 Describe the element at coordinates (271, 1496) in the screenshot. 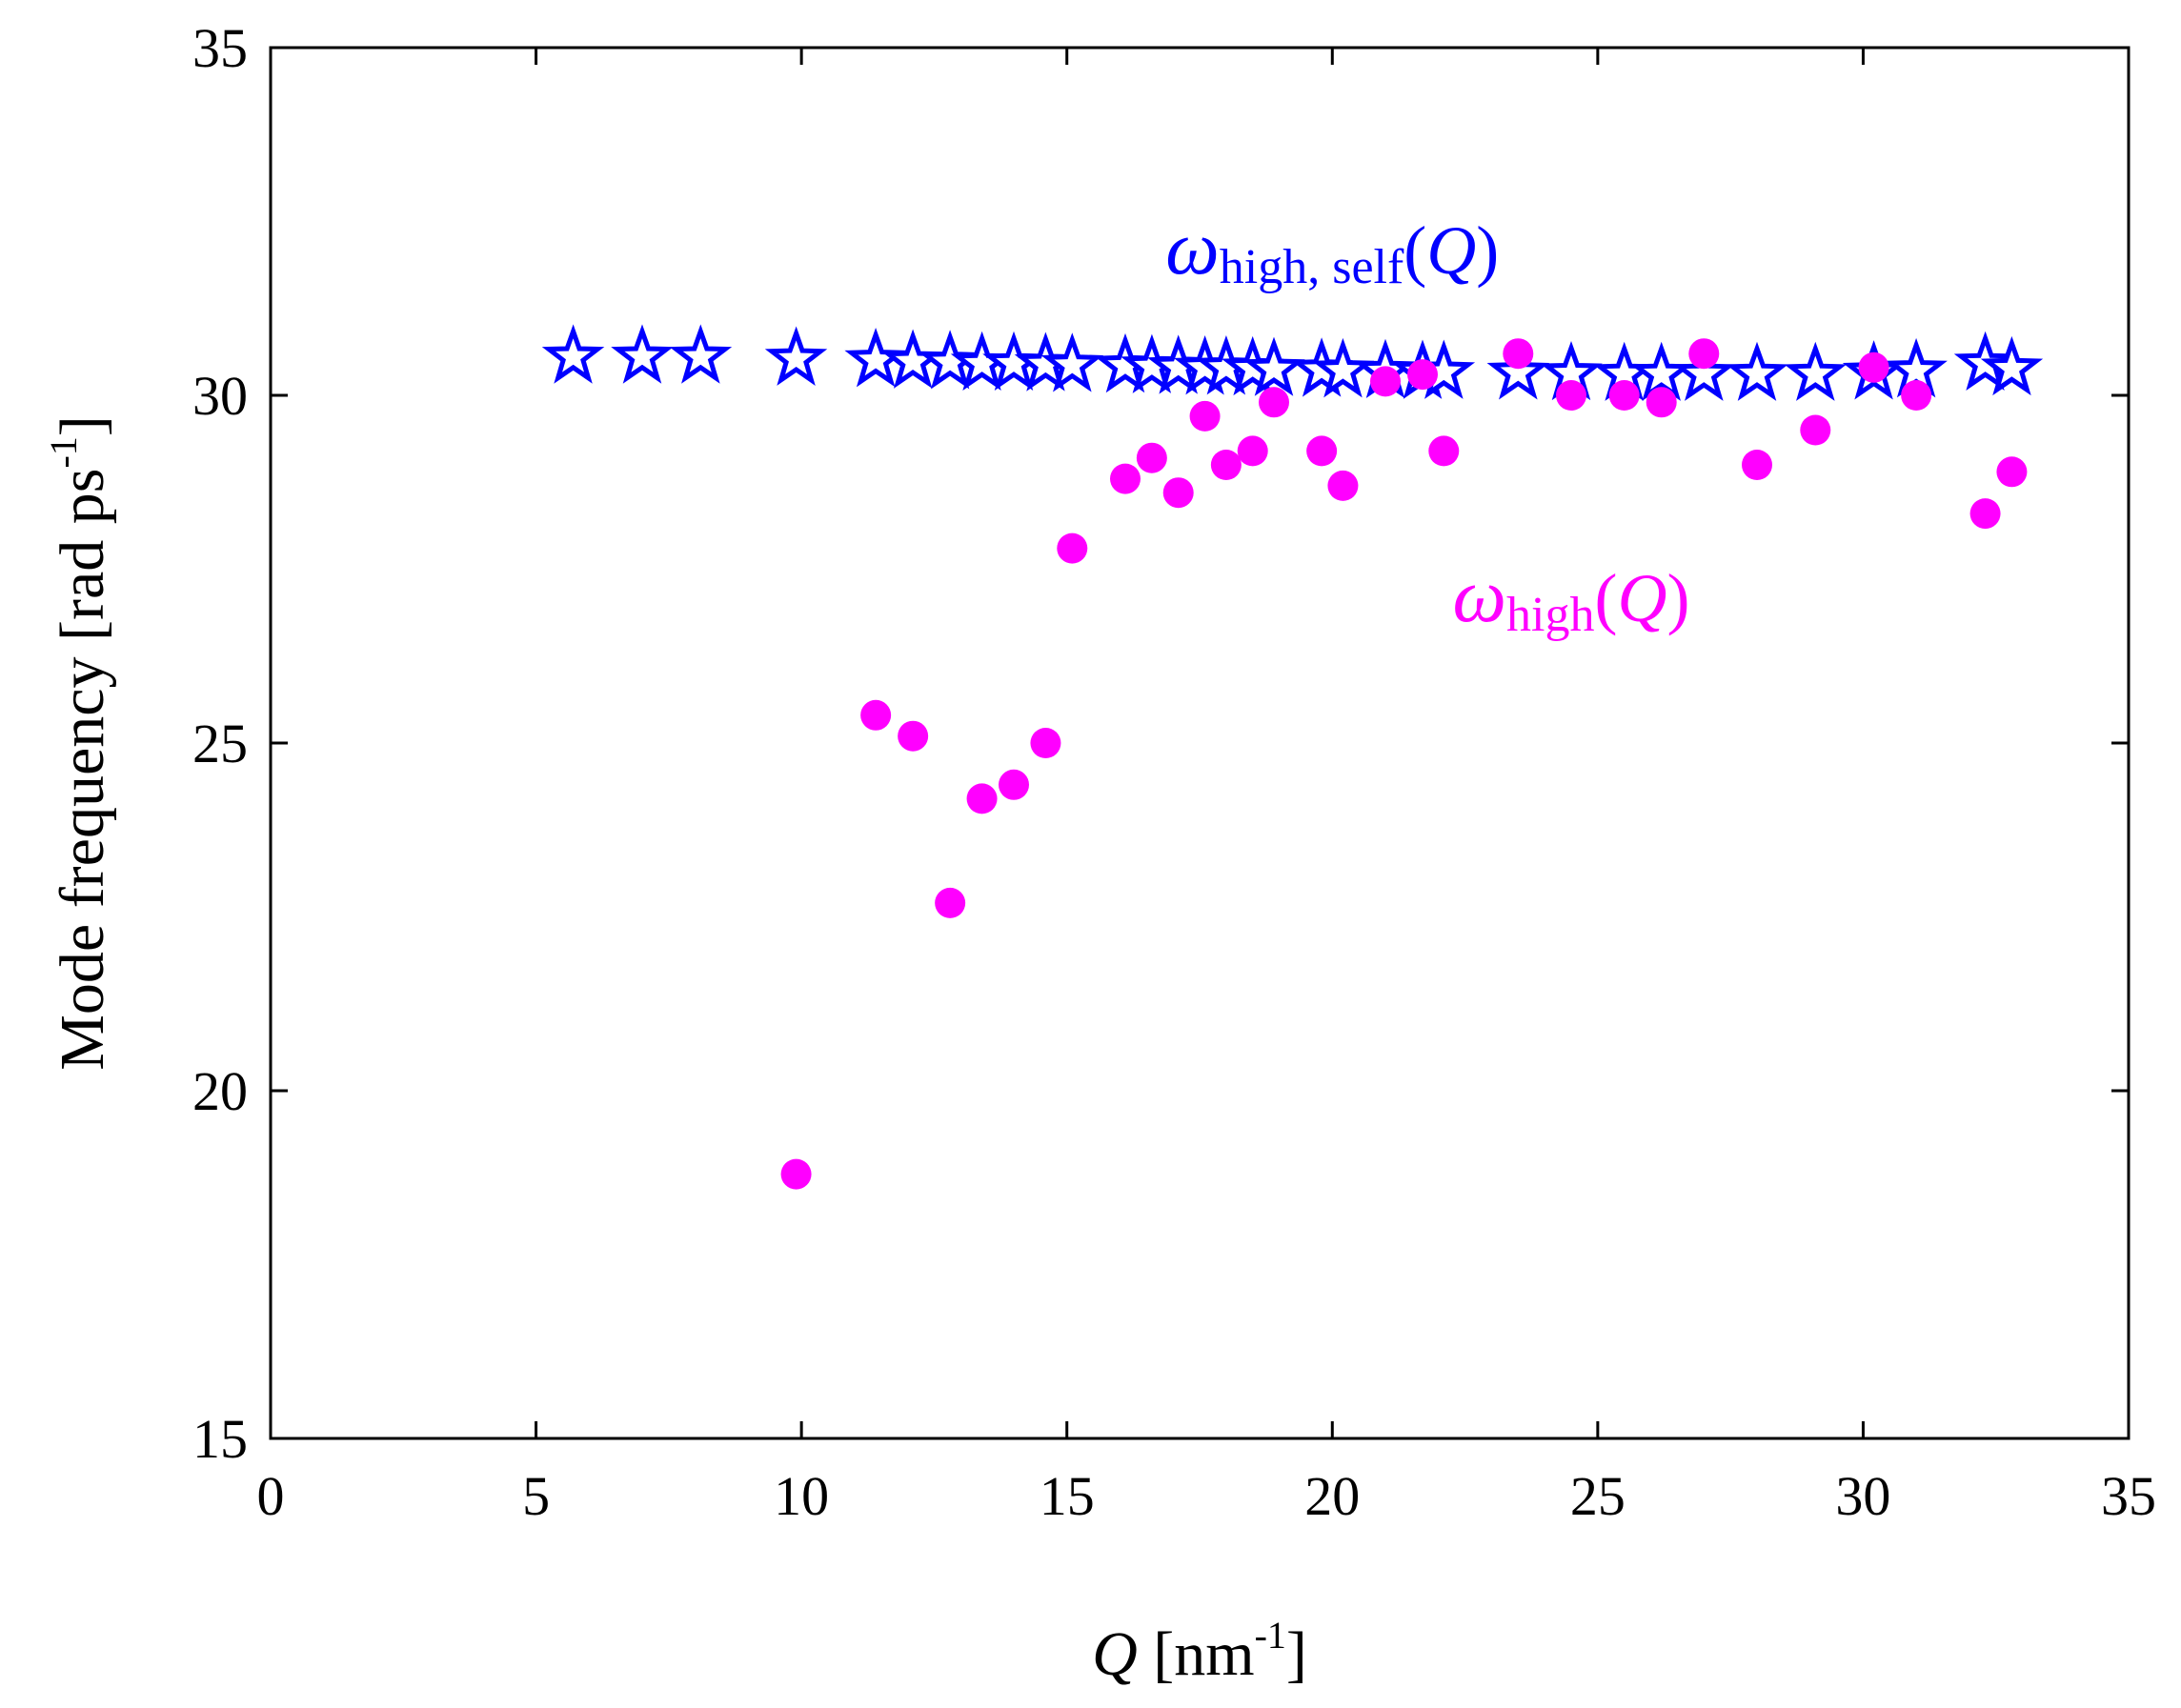

I see `x-tick-label: 0` at that location.